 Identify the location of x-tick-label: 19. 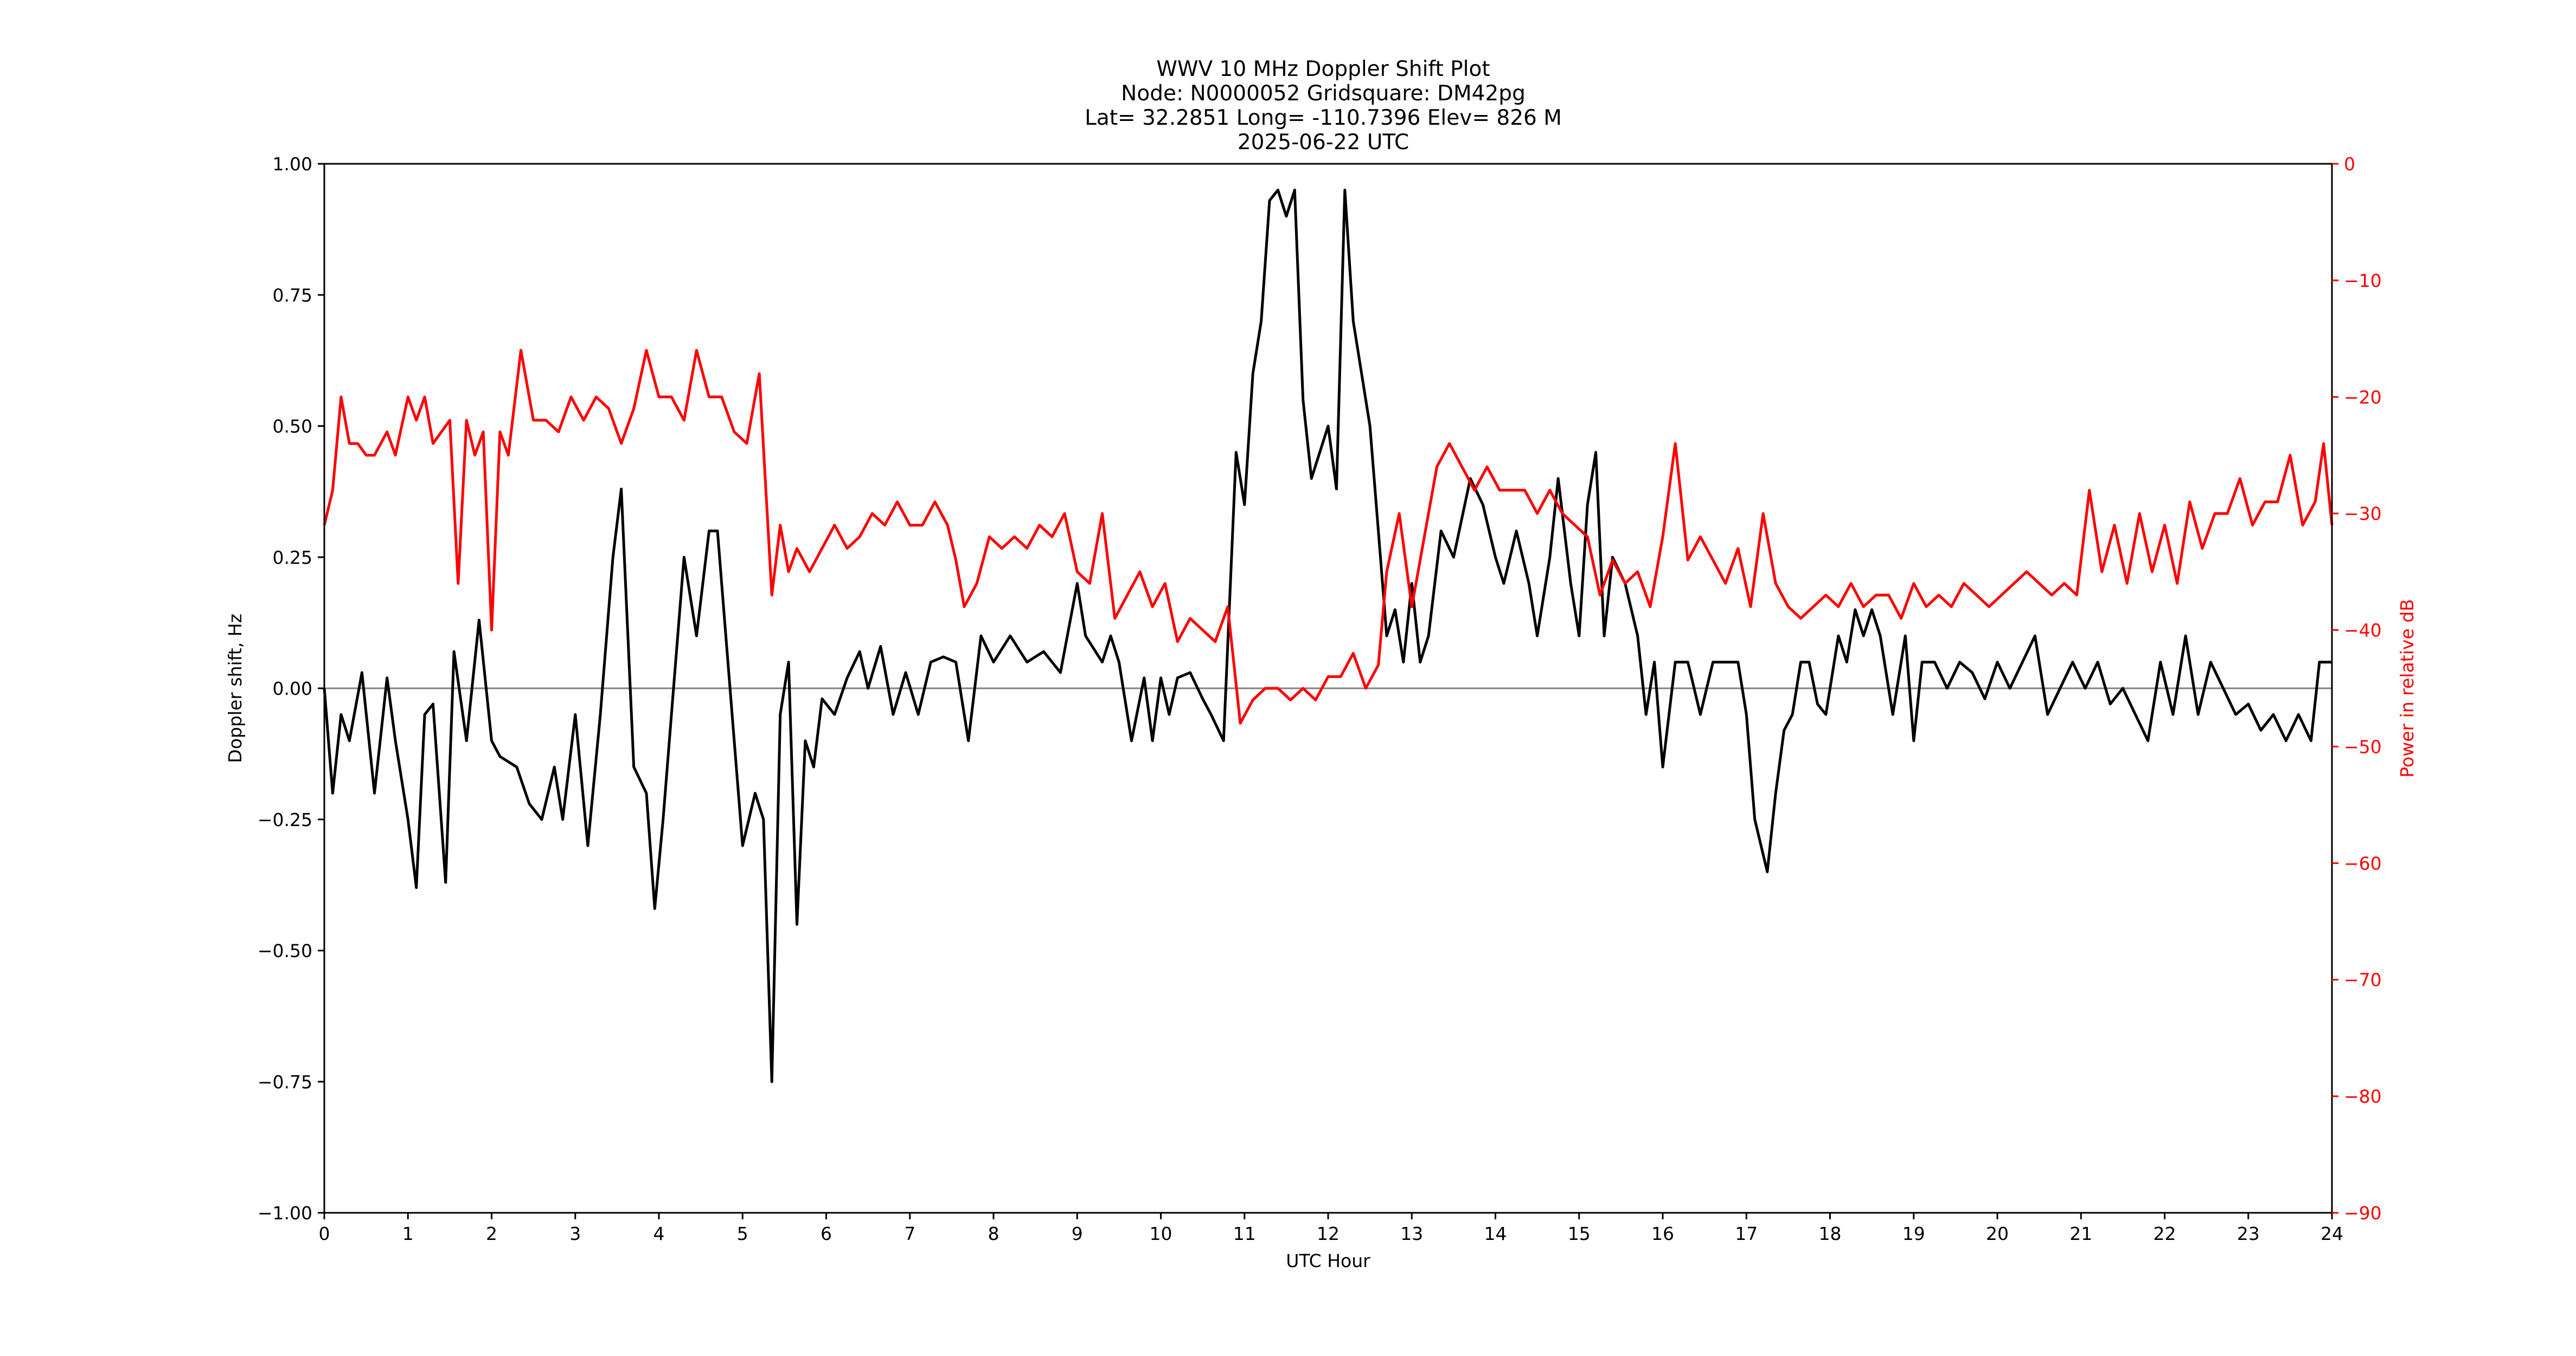
(1913, 1233).